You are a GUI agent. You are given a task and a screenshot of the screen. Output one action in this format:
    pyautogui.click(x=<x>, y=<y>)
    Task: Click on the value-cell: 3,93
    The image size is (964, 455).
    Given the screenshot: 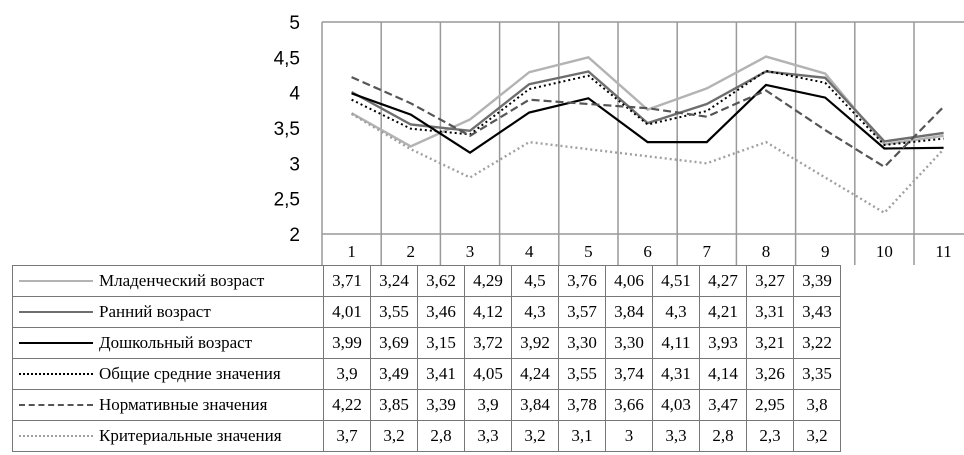 What is the action you would take?
    pyautogui.click(x=723, y=343)
    